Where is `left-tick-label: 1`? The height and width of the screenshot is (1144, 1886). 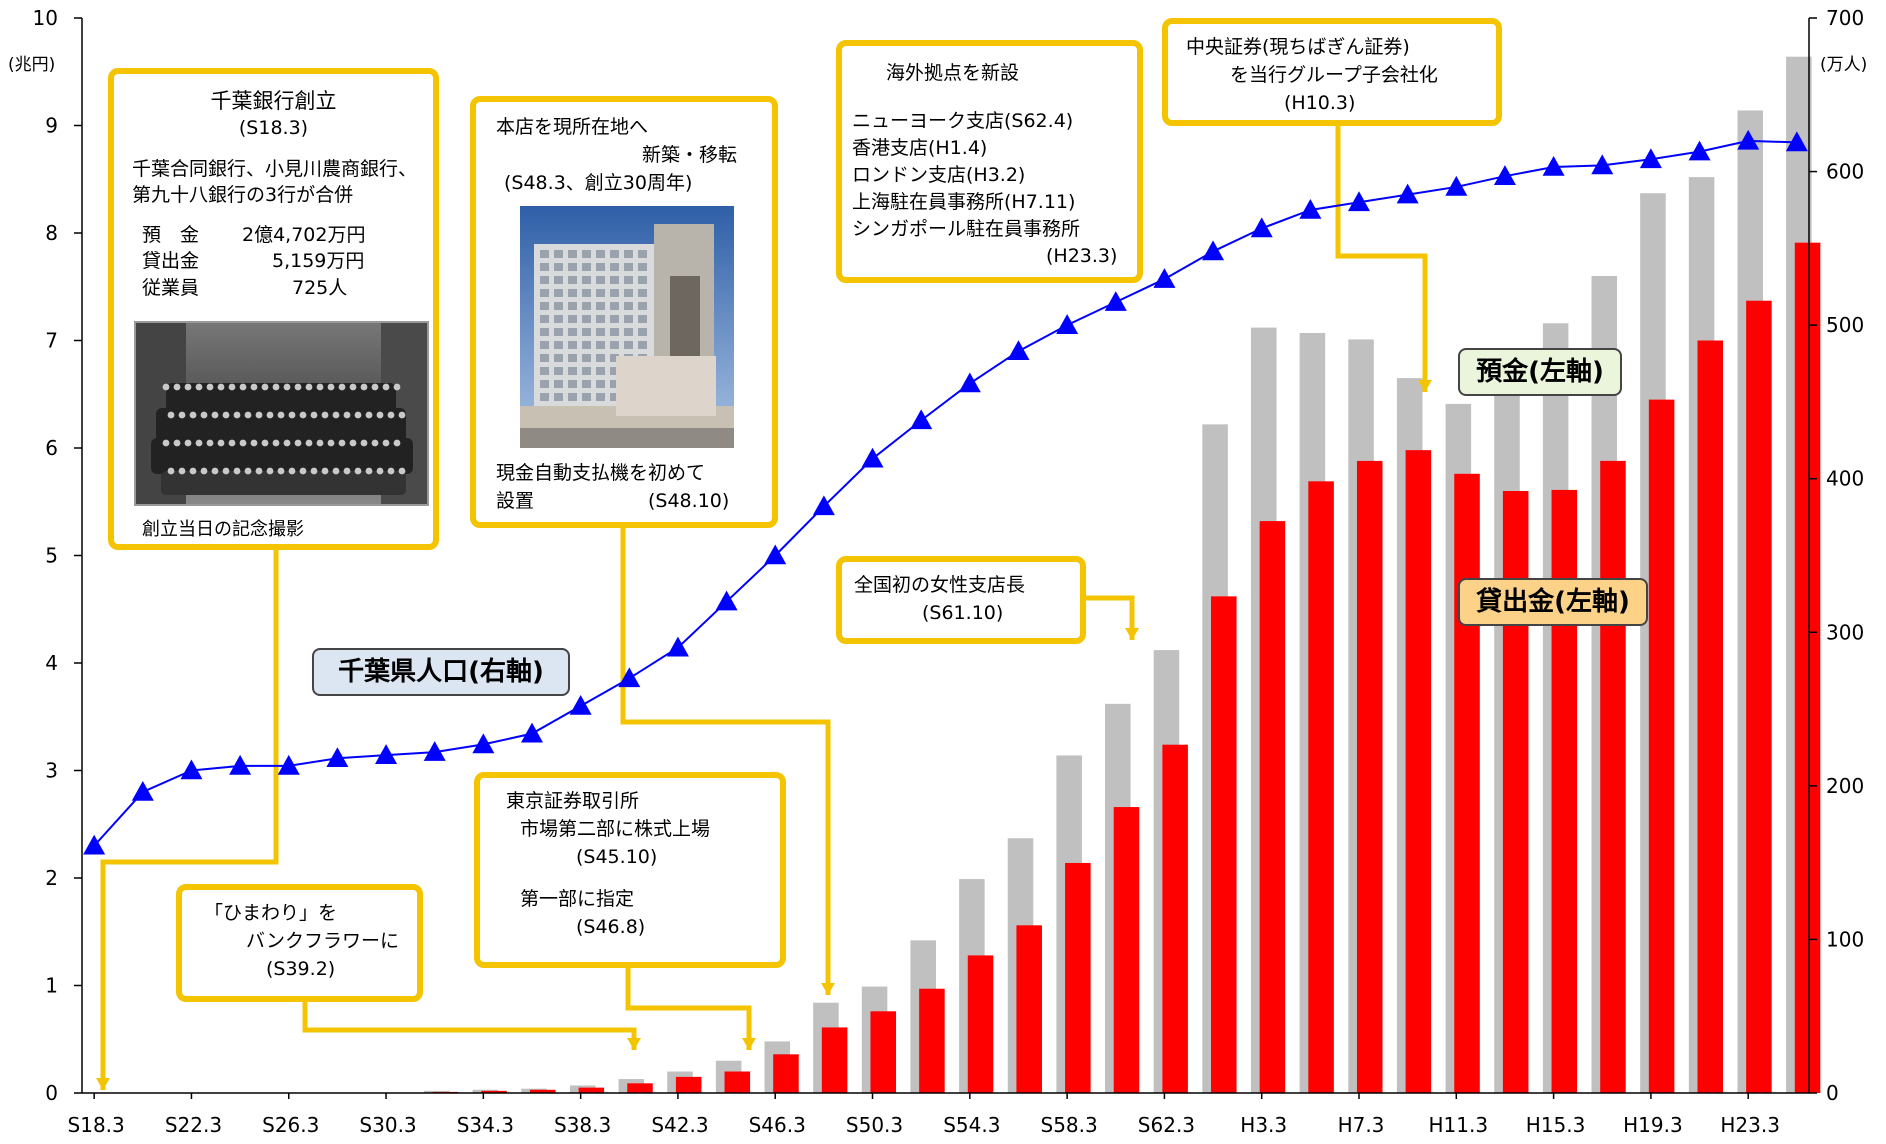
left-tick-label: 1 is located at coordinates (51, 986).